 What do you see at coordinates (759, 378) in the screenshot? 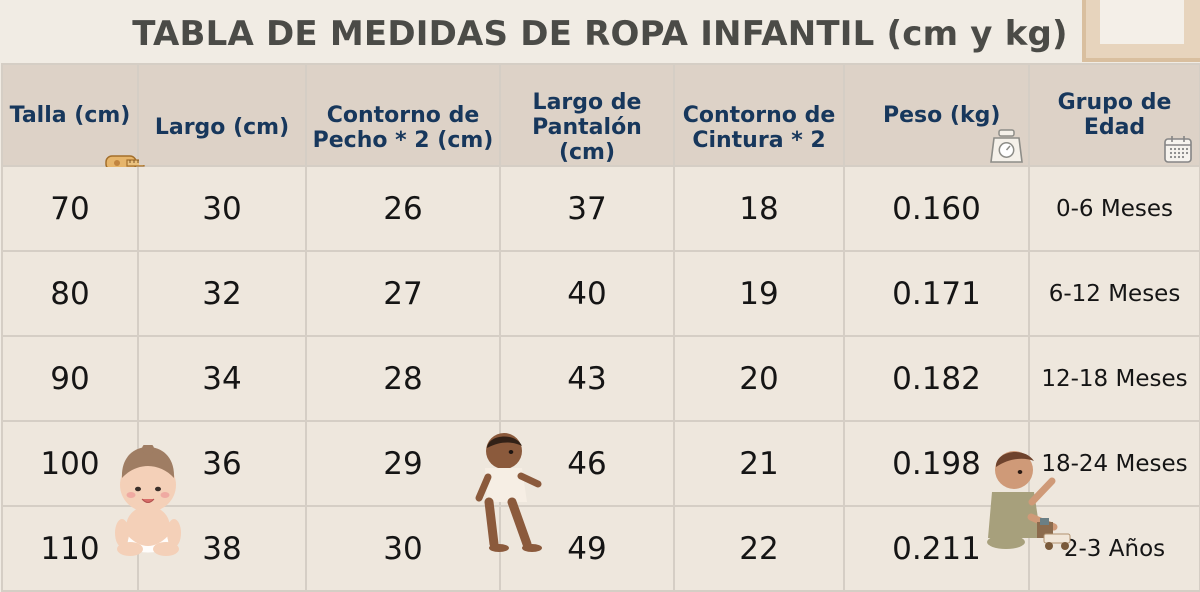
I see `table-cell: 20` at bounding box center [759, 378].